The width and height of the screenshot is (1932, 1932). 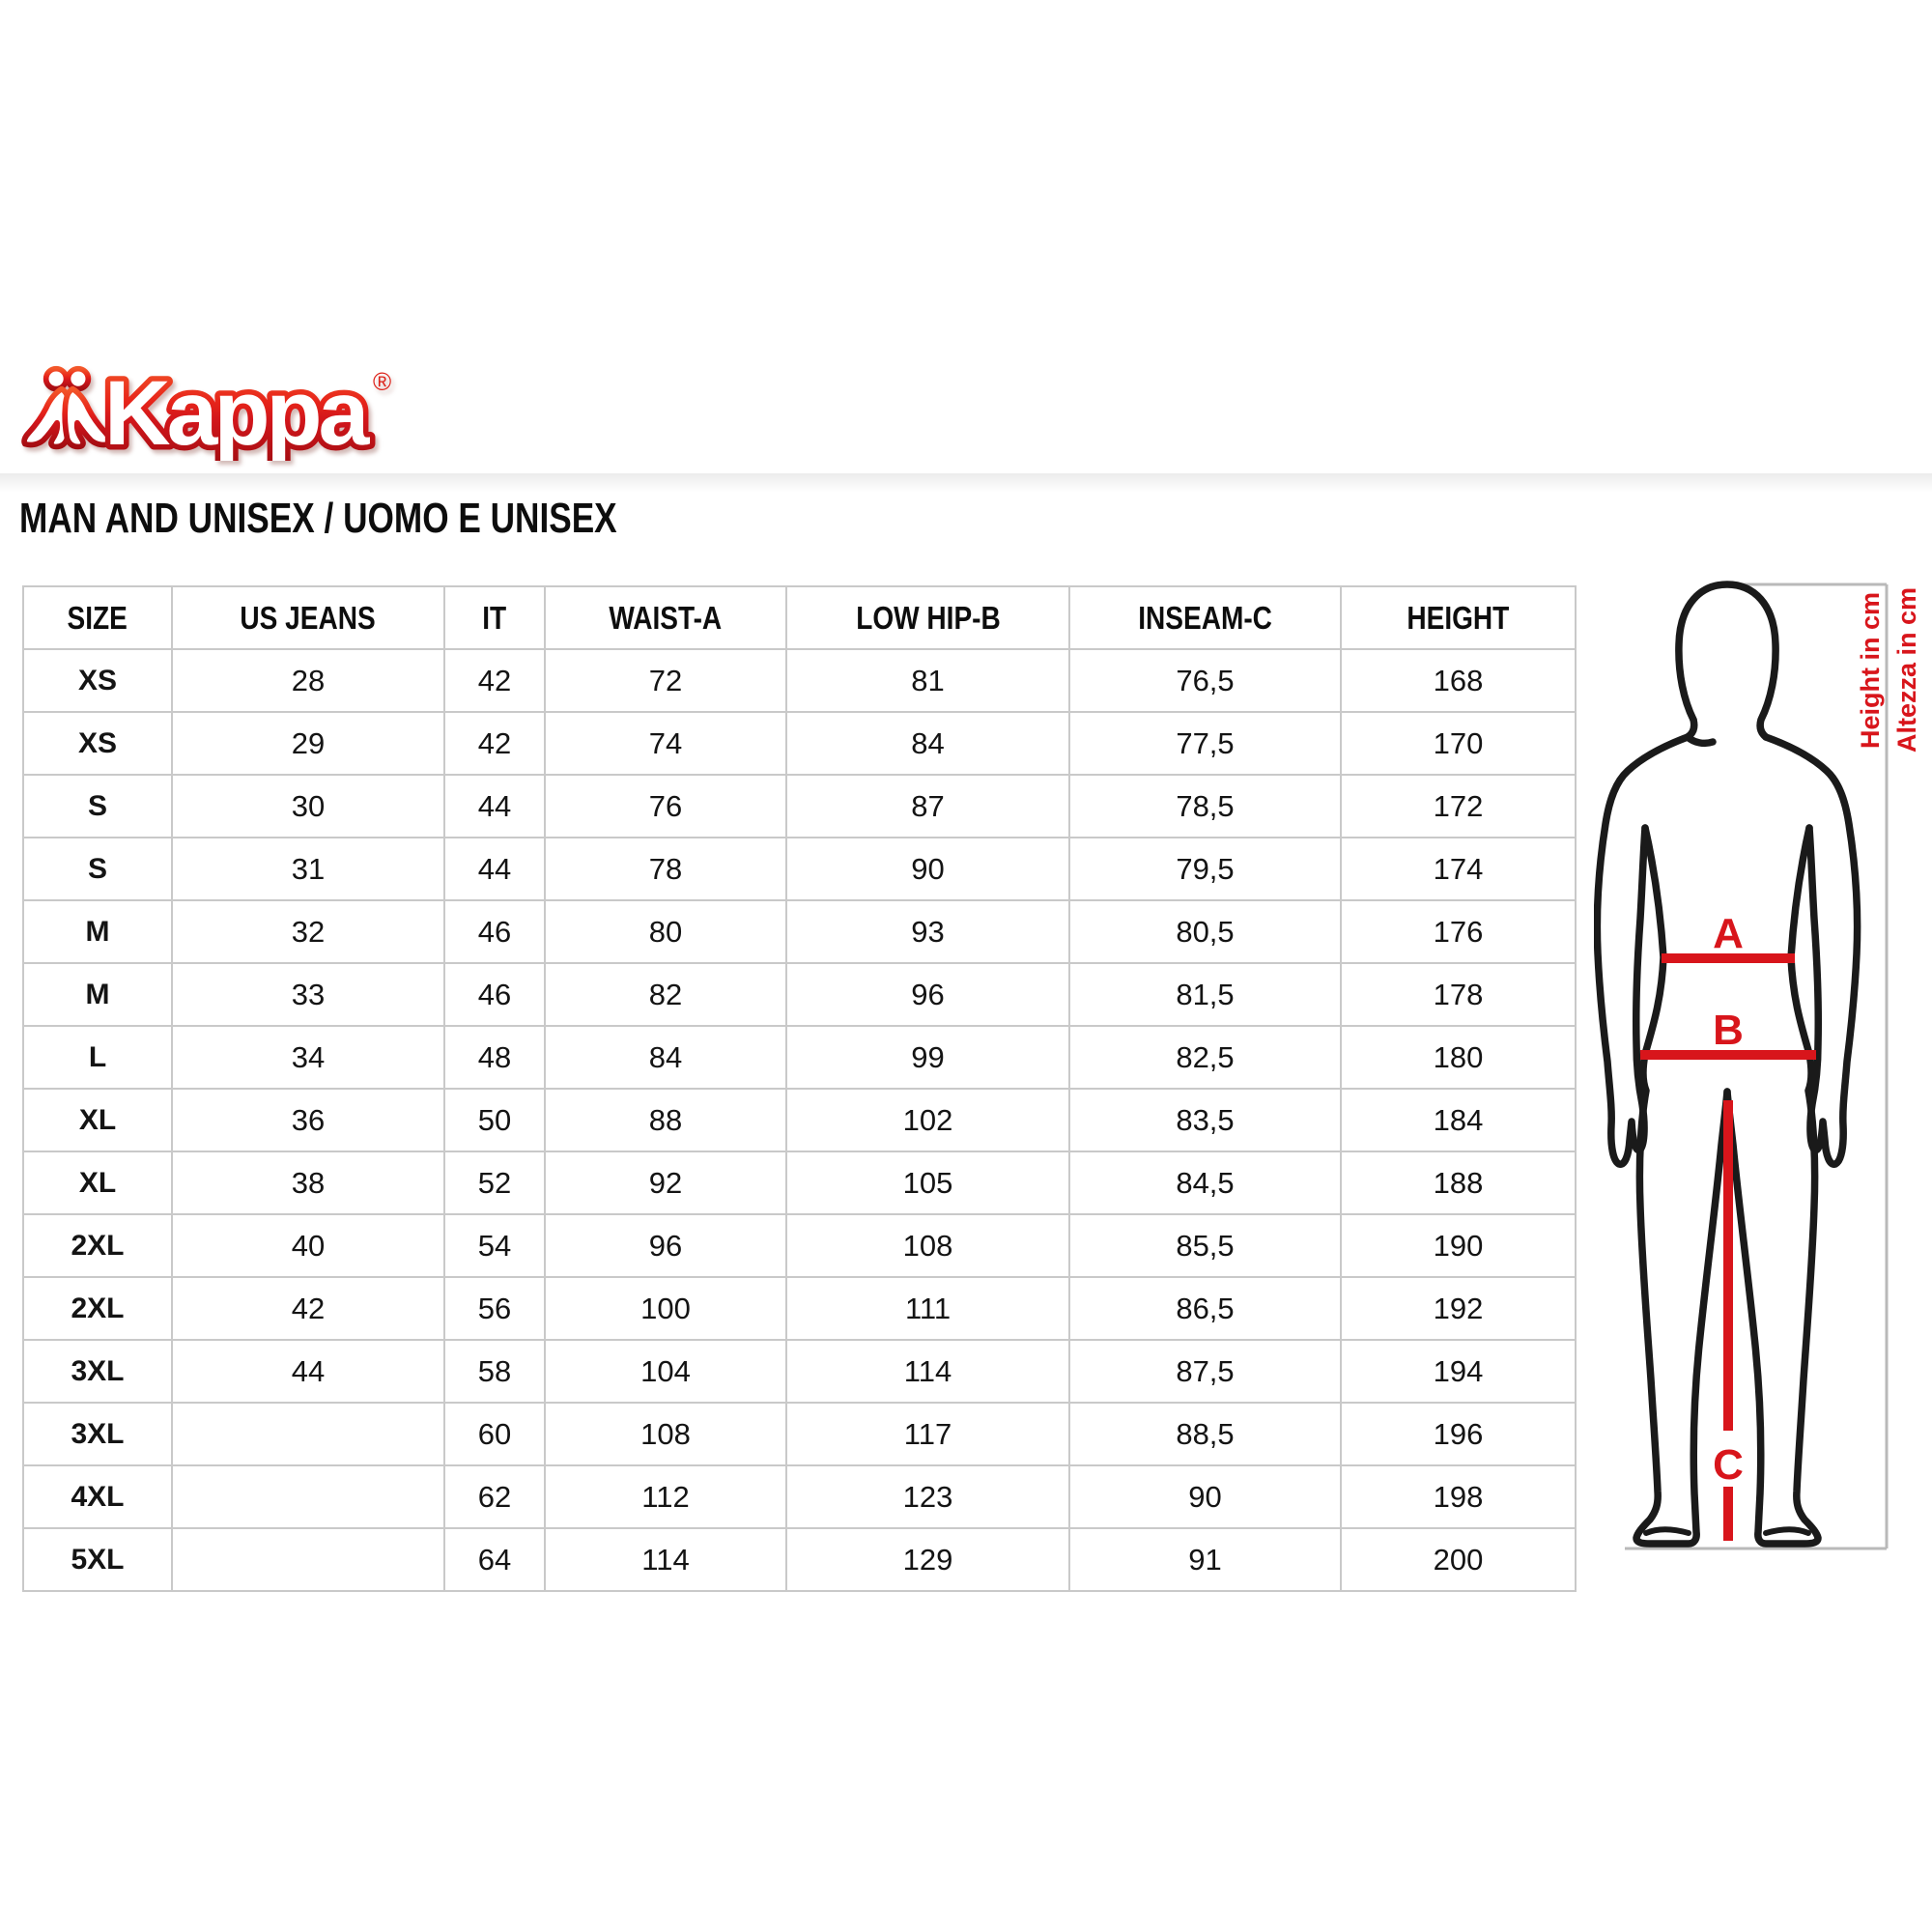 I want to click on value-cell: 123, so click(x=927, y=1496).